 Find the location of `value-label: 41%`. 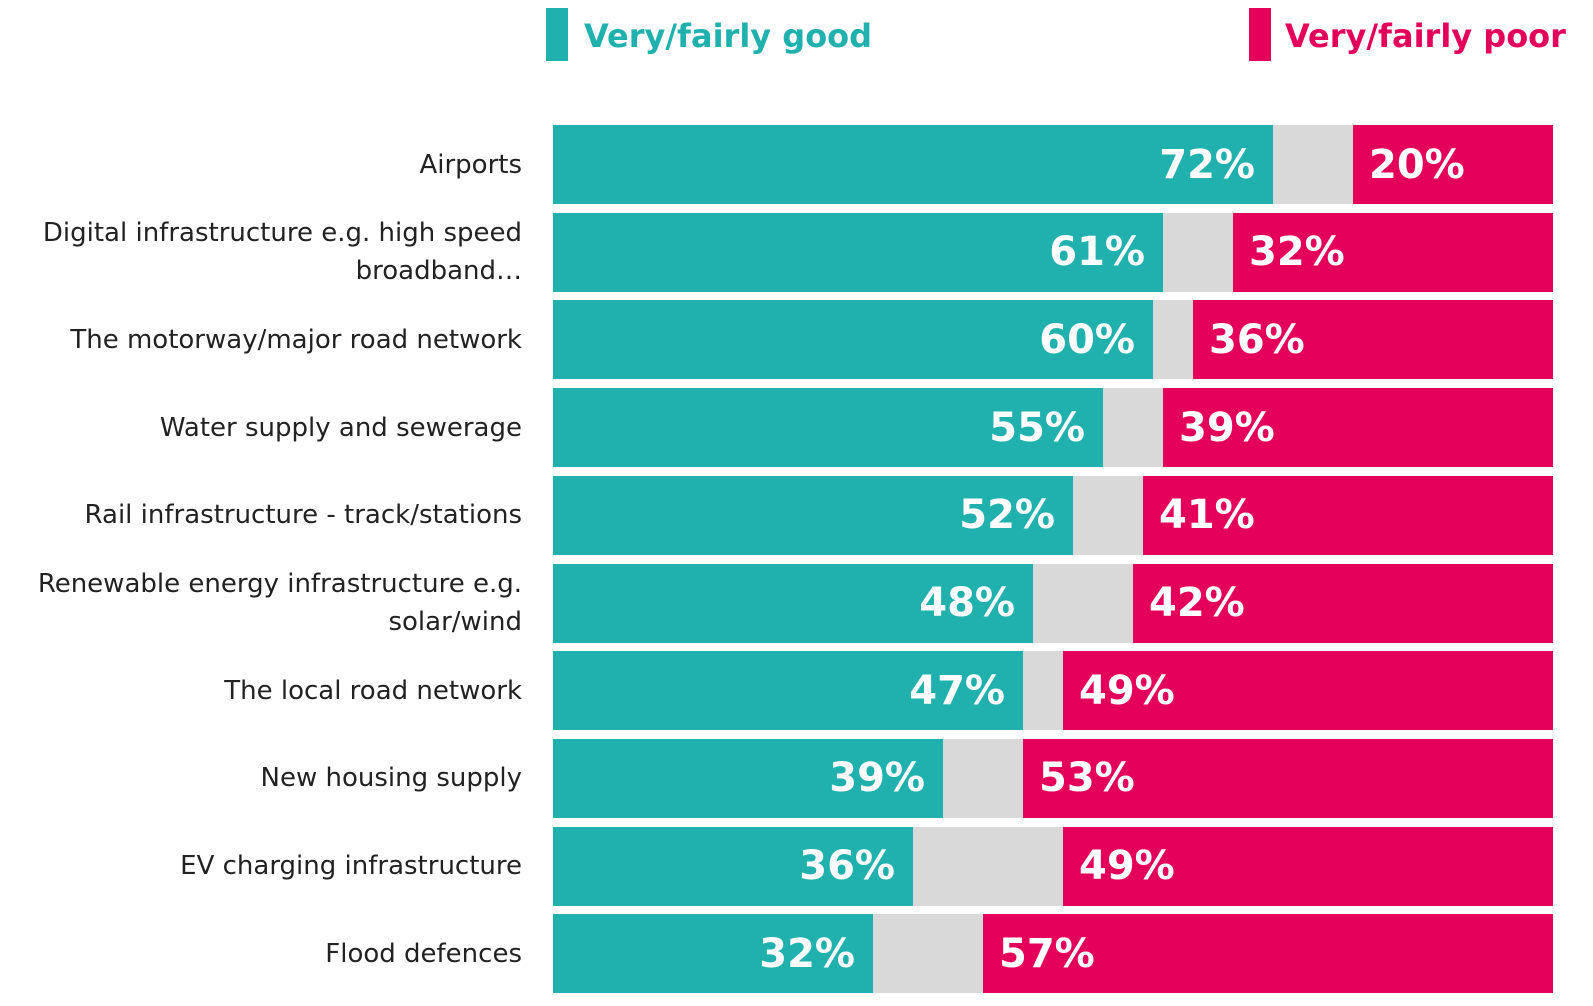

value-label: 41% is located at coordinates (1207, 515).